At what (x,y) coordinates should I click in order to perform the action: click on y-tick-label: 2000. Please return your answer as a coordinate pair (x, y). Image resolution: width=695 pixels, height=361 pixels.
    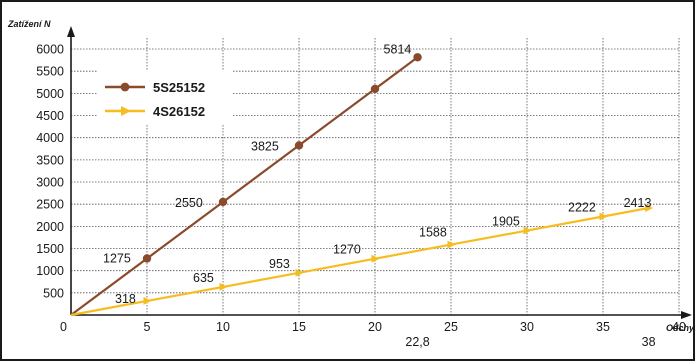
    Looking at the image, I should click on (50, 227).